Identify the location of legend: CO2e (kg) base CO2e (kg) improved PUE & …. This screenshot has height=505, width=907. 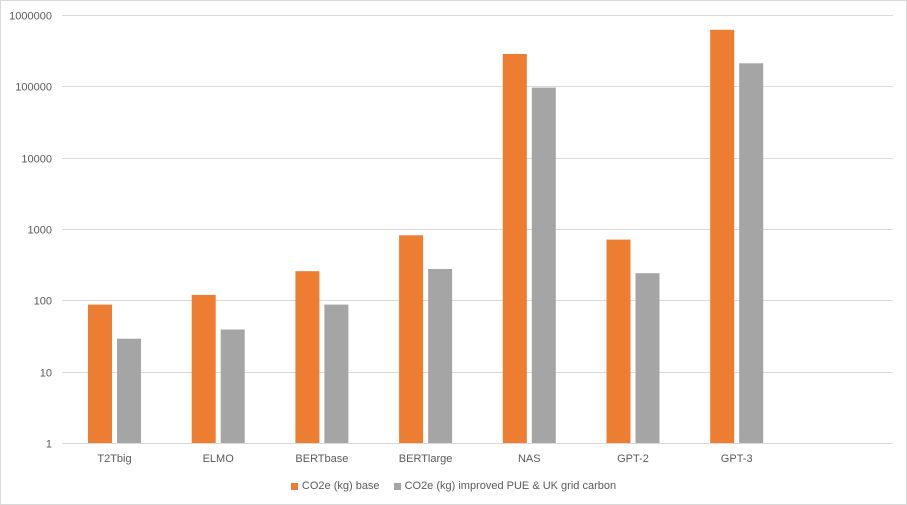
(453, 486).